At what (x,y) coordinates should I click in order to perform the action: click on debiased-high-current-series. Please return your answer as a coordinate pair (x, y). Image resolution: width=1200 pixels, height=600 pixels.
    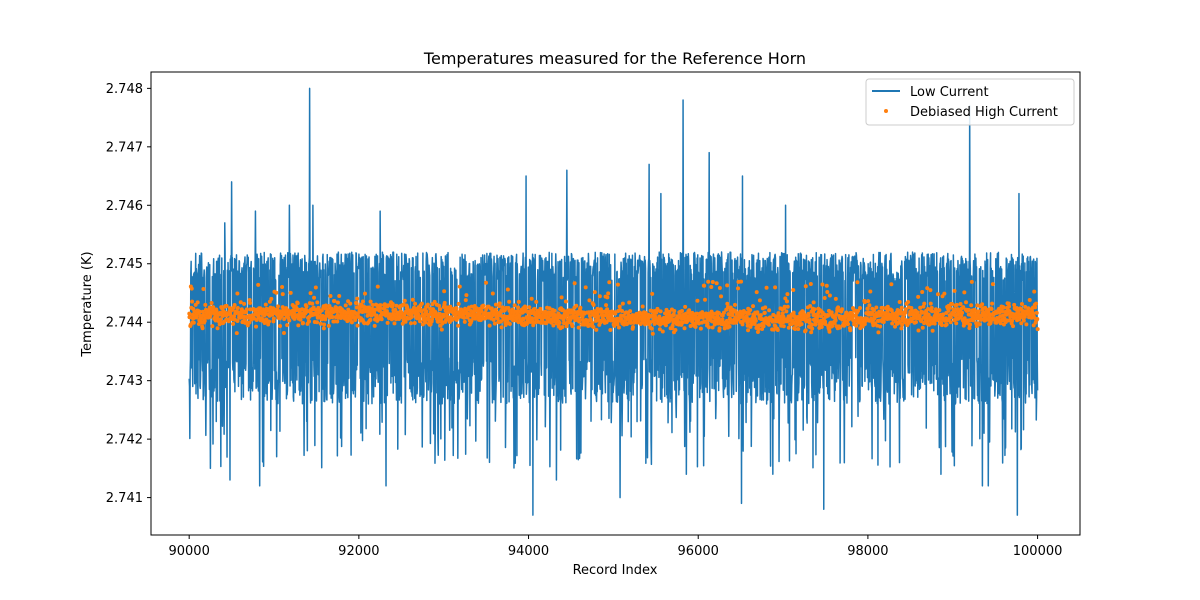
    Looking at the image, I should click on (613, 307).